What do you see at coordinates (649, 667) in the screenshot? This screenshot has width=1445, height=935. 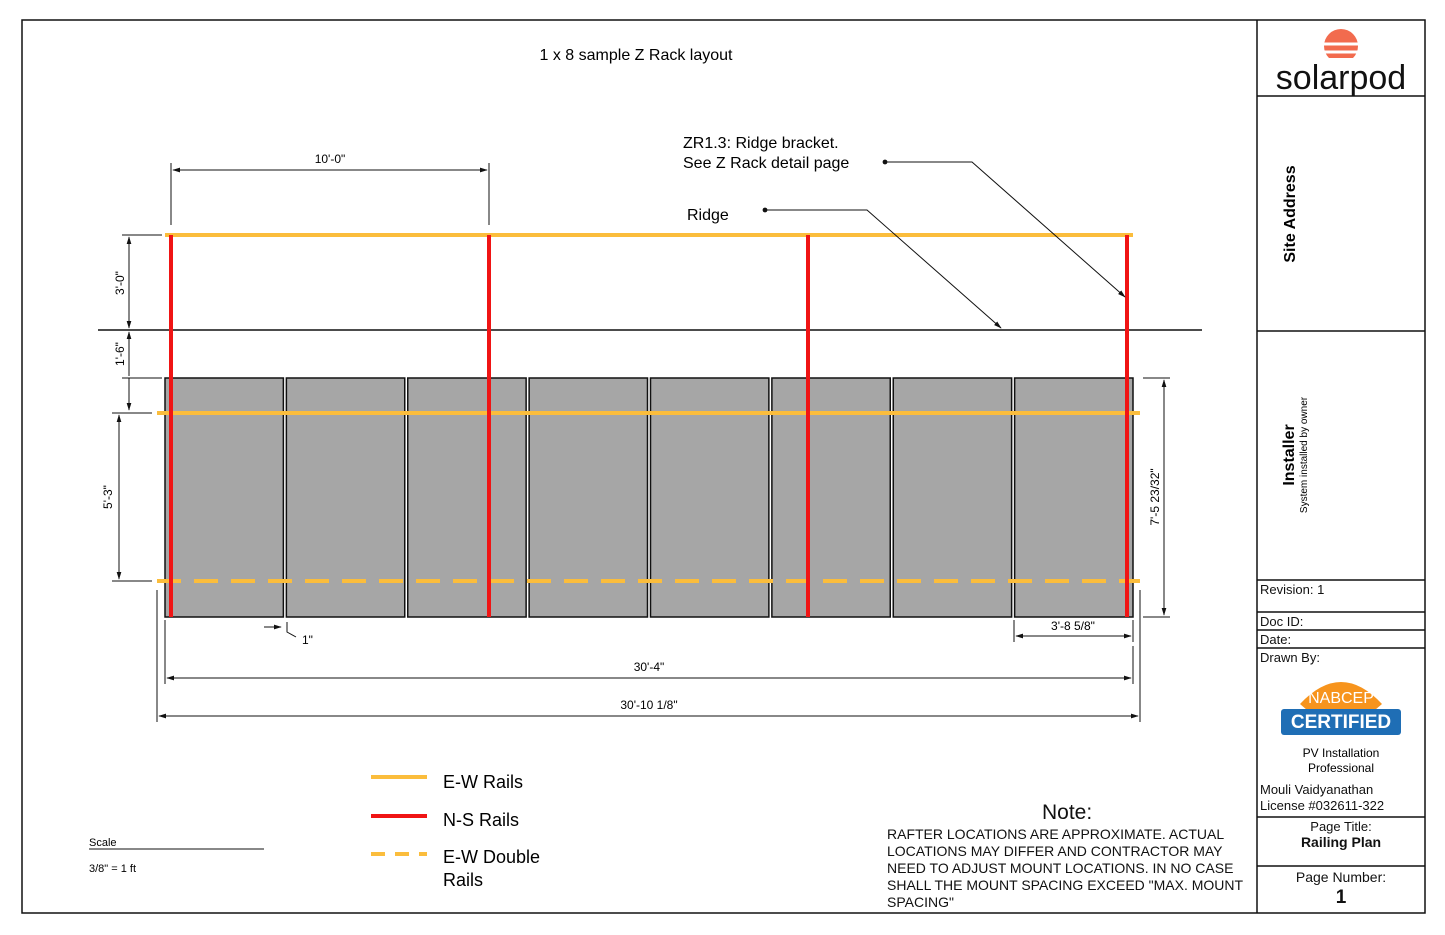 I see `dim-array-width-label: 30'-4"` at bounding box center [649, 667].